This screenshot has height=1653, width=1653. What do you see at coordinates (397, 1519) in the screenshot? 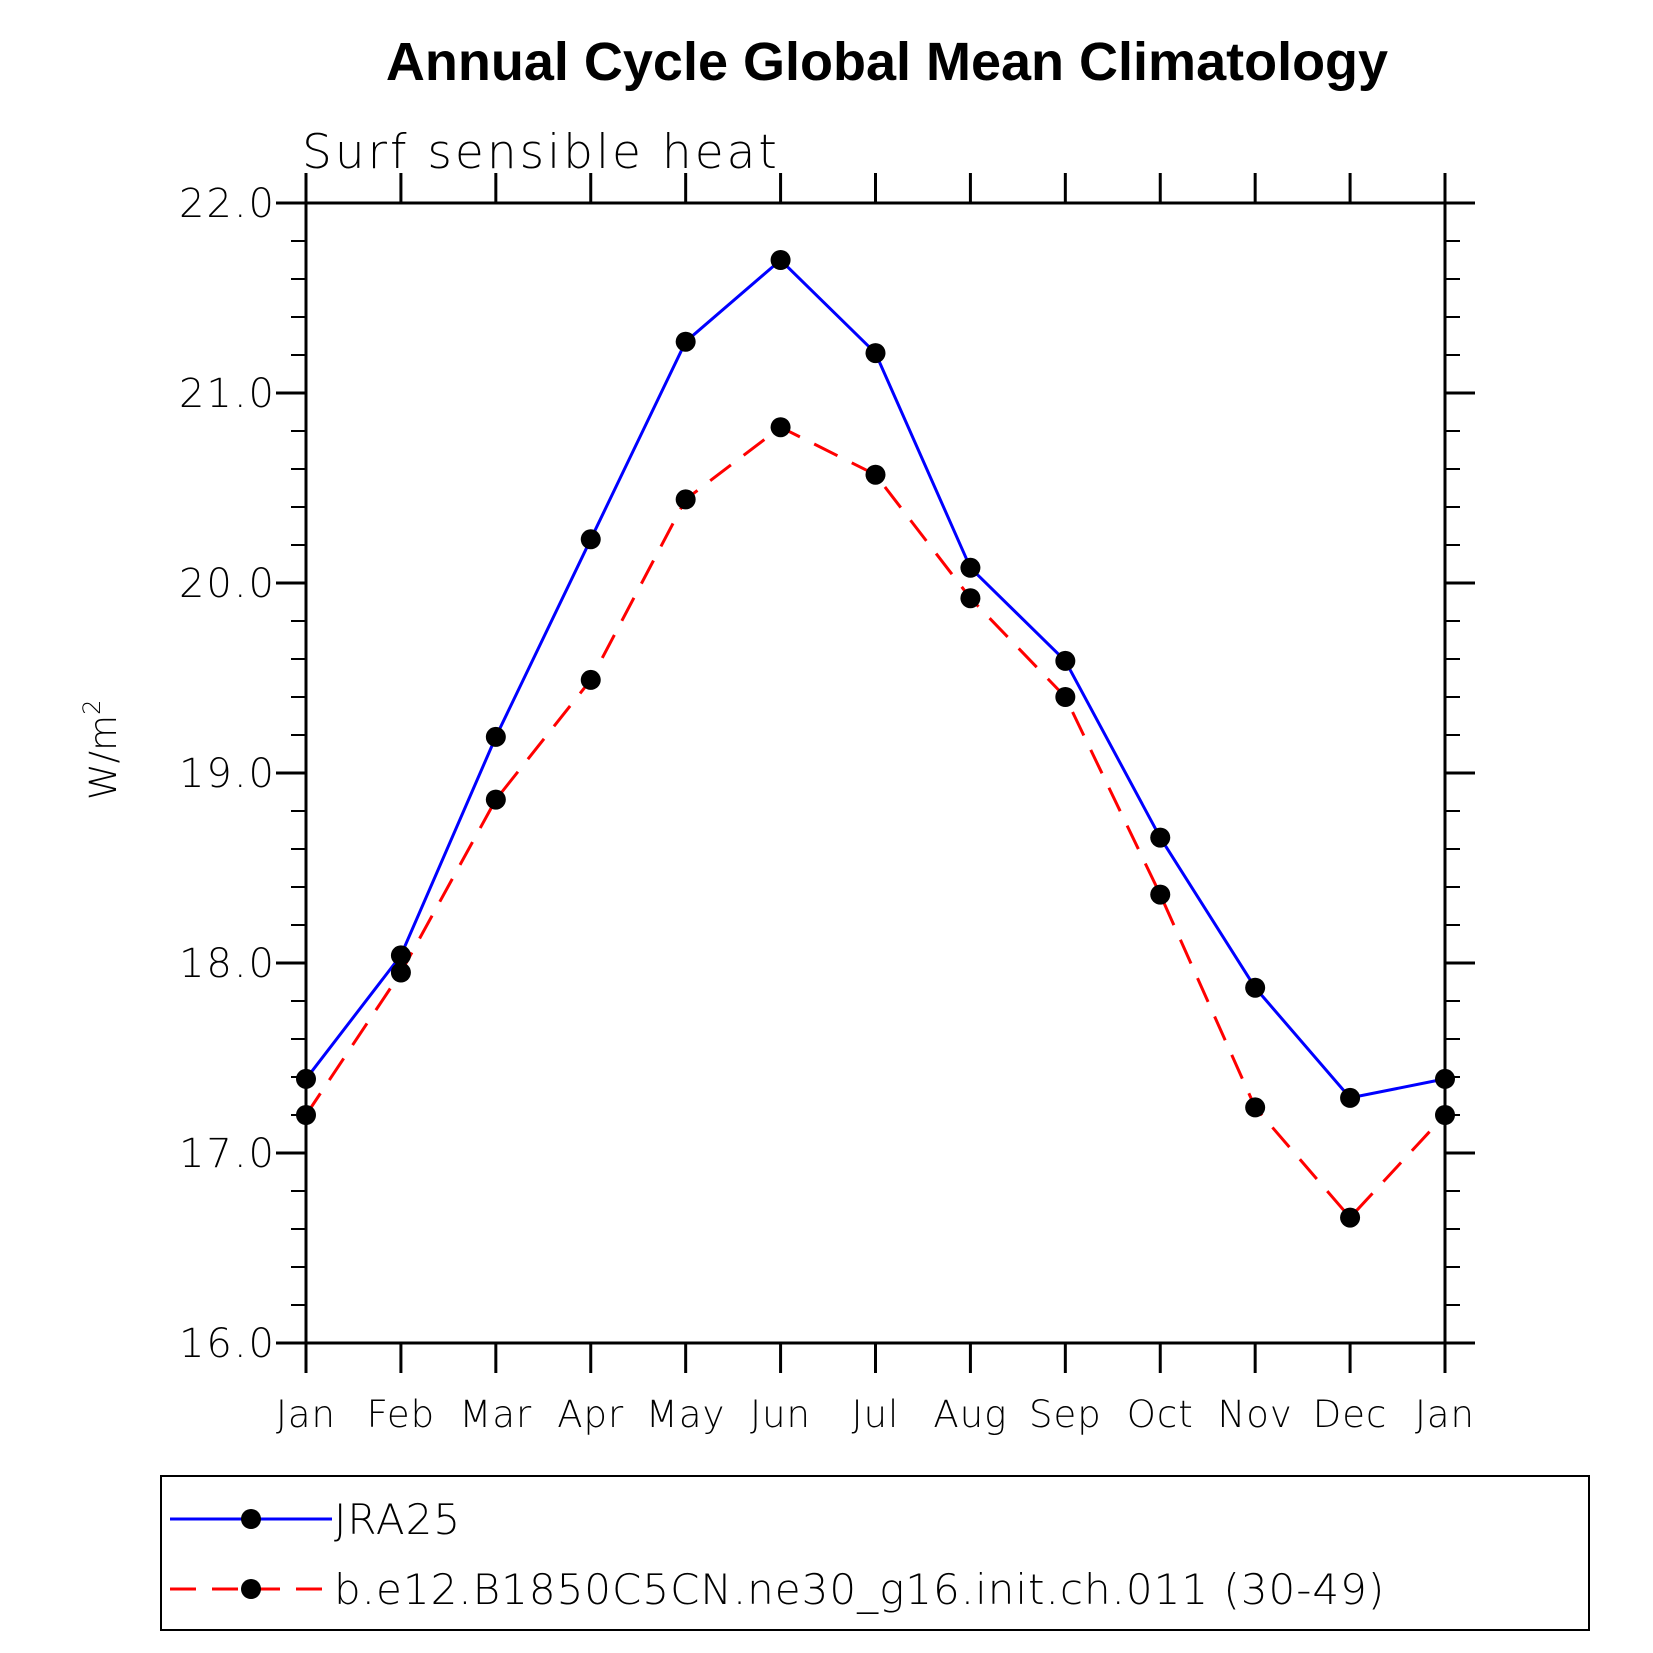
I see `legend-label-1: JRA25` at bounding box center [397, 1519].